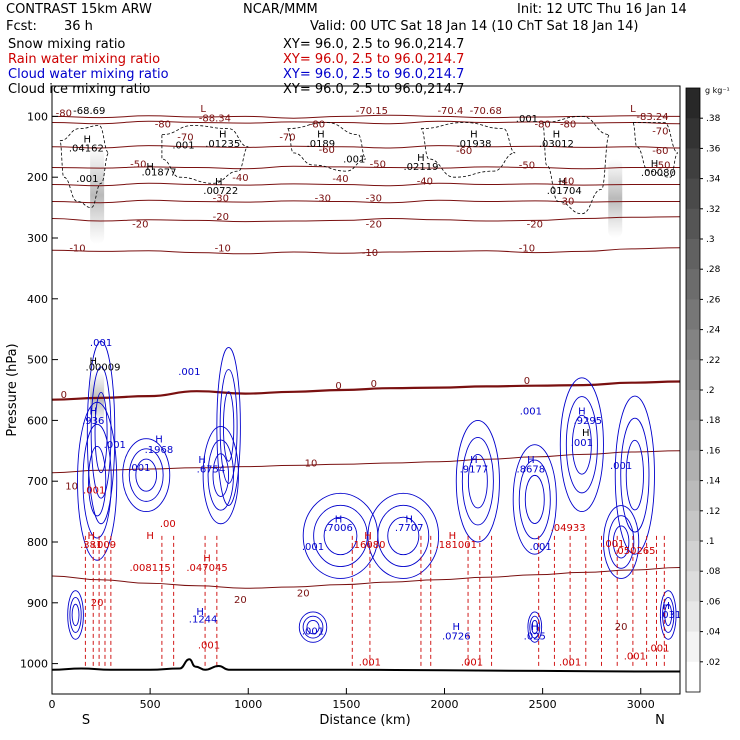 The image size is (740, 740). Describe the element at coordinates (37, 177) in the screenshot. I see `y-tick-label: 200` at that location.